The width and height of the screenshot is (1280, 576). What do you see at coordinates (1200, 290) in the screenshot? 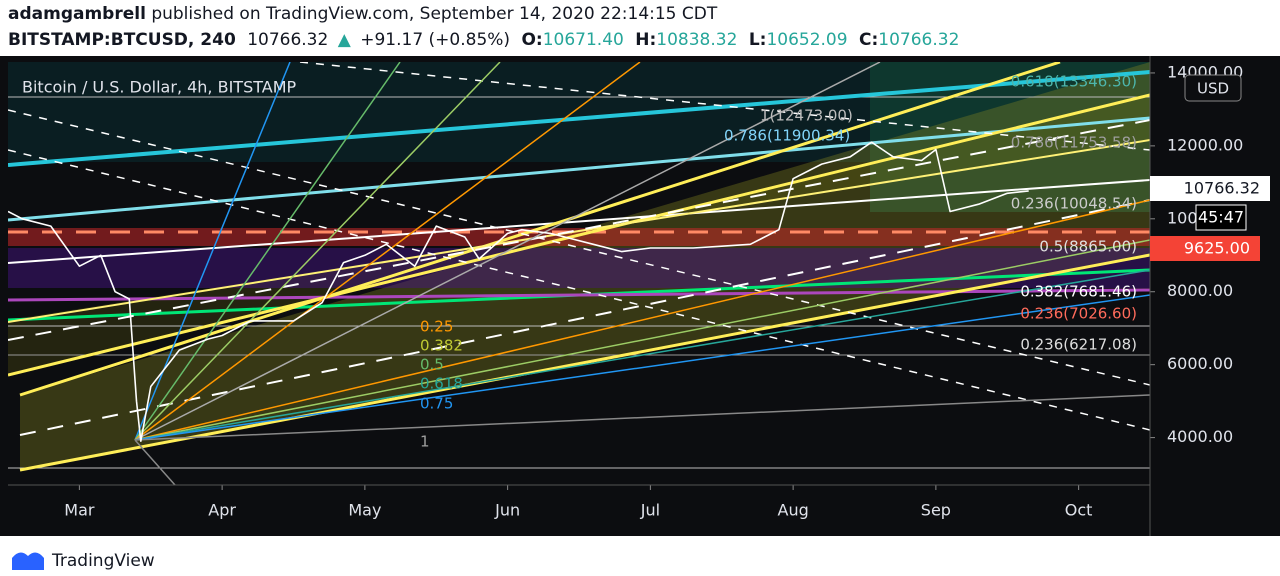
I see `y-tick-label: 8000.00` at bounding box center [1200, 290].